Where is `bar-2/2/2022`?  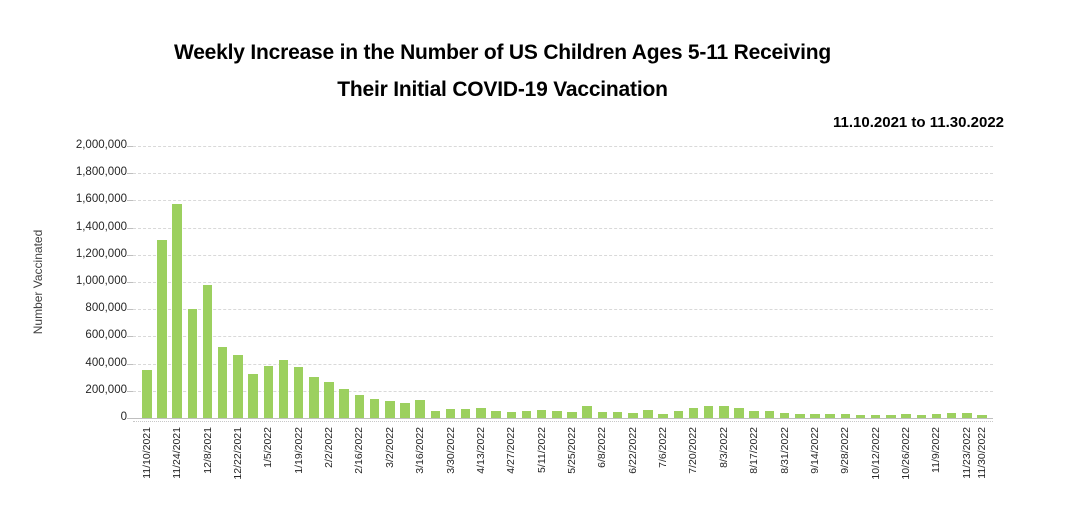
bar-2/2/2022 is located at coordinates (329, 399).